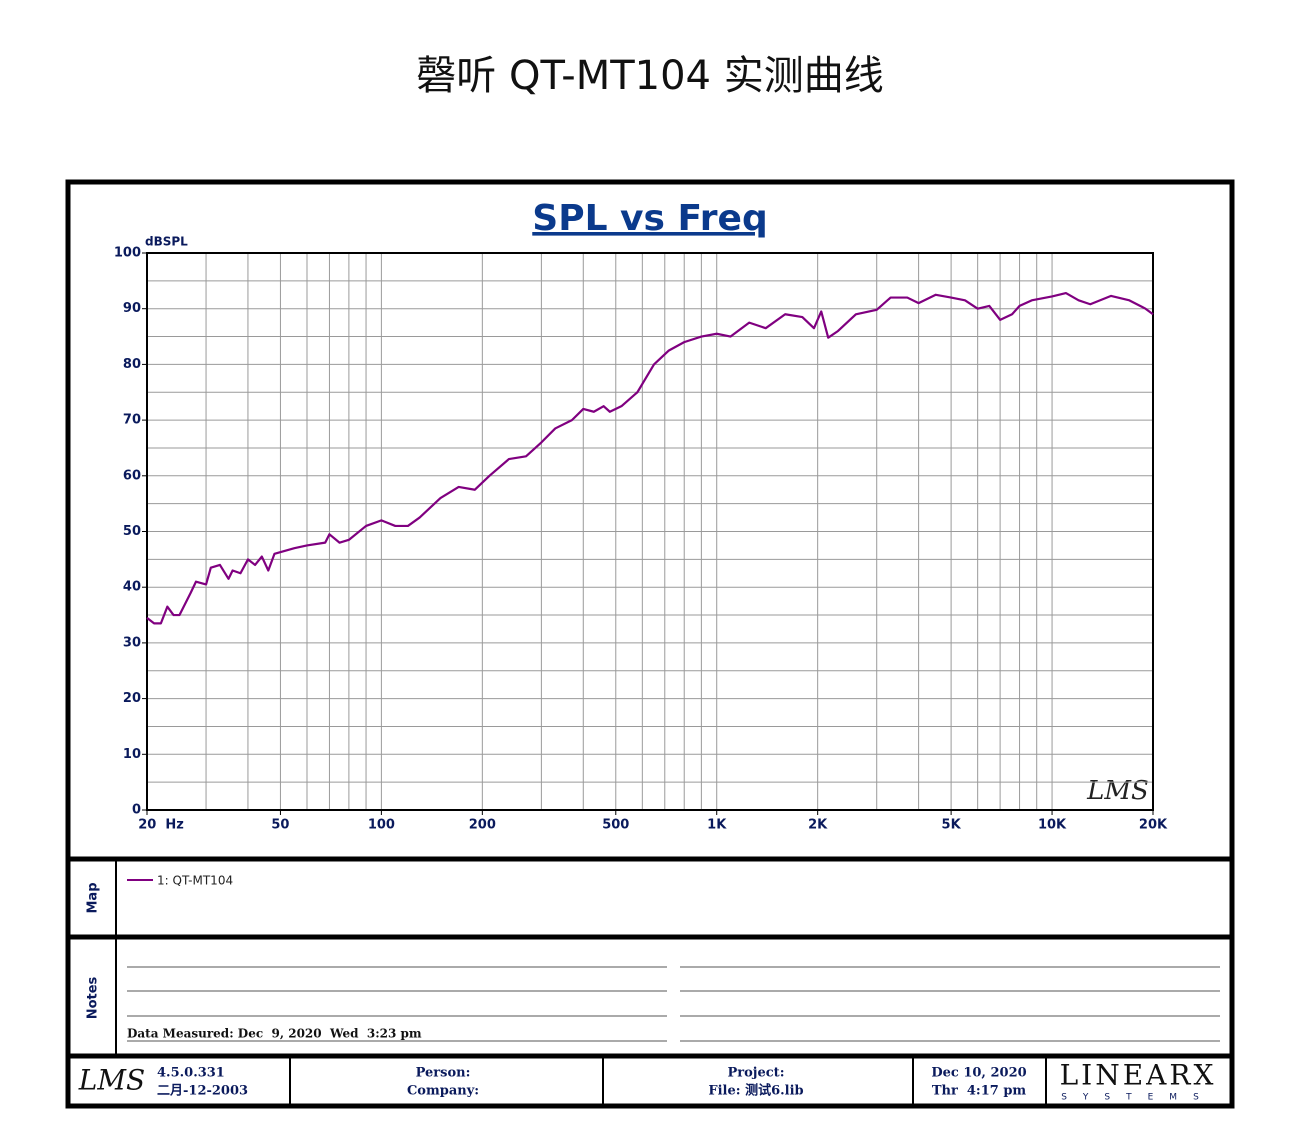 The width and height of the screenshot is (1300, 1123). Describe the element at coordinates (443, 1091) in the screenshot. I see `company: Company:` at that location.